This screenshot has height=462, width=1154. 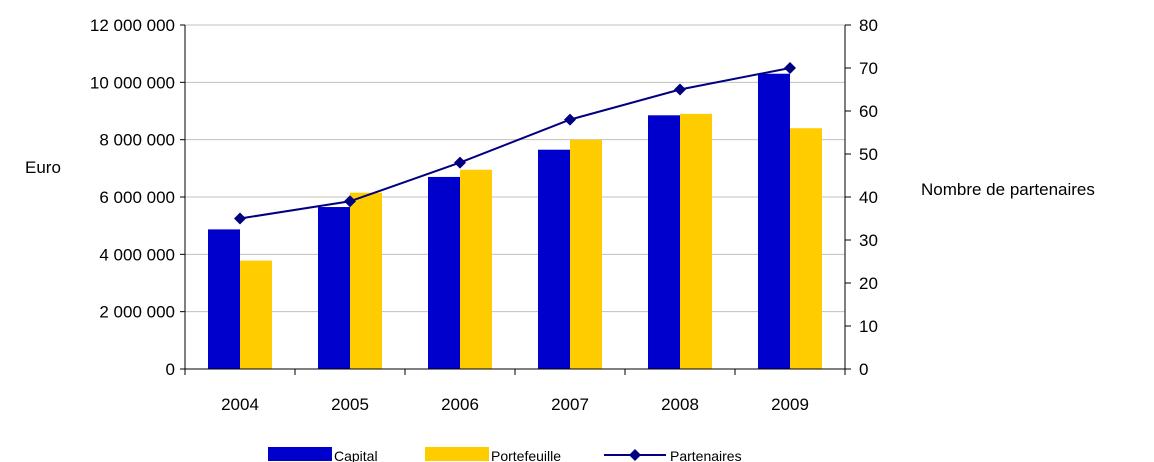 What do you see at coordinates (570, 119) in the screenshot?
I see `partenaires-marker-2007` at bounding box center [570, 119].